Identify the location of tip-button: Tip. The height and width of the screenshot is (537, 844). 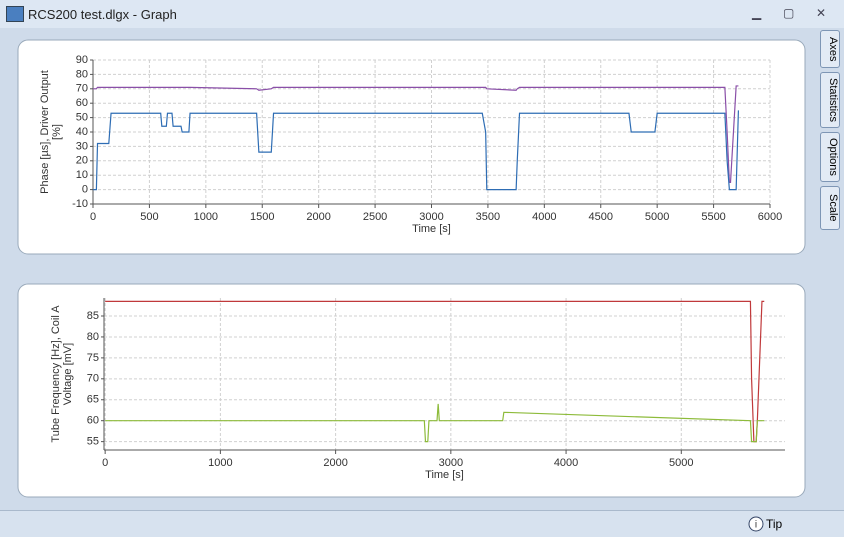
(774, 524).